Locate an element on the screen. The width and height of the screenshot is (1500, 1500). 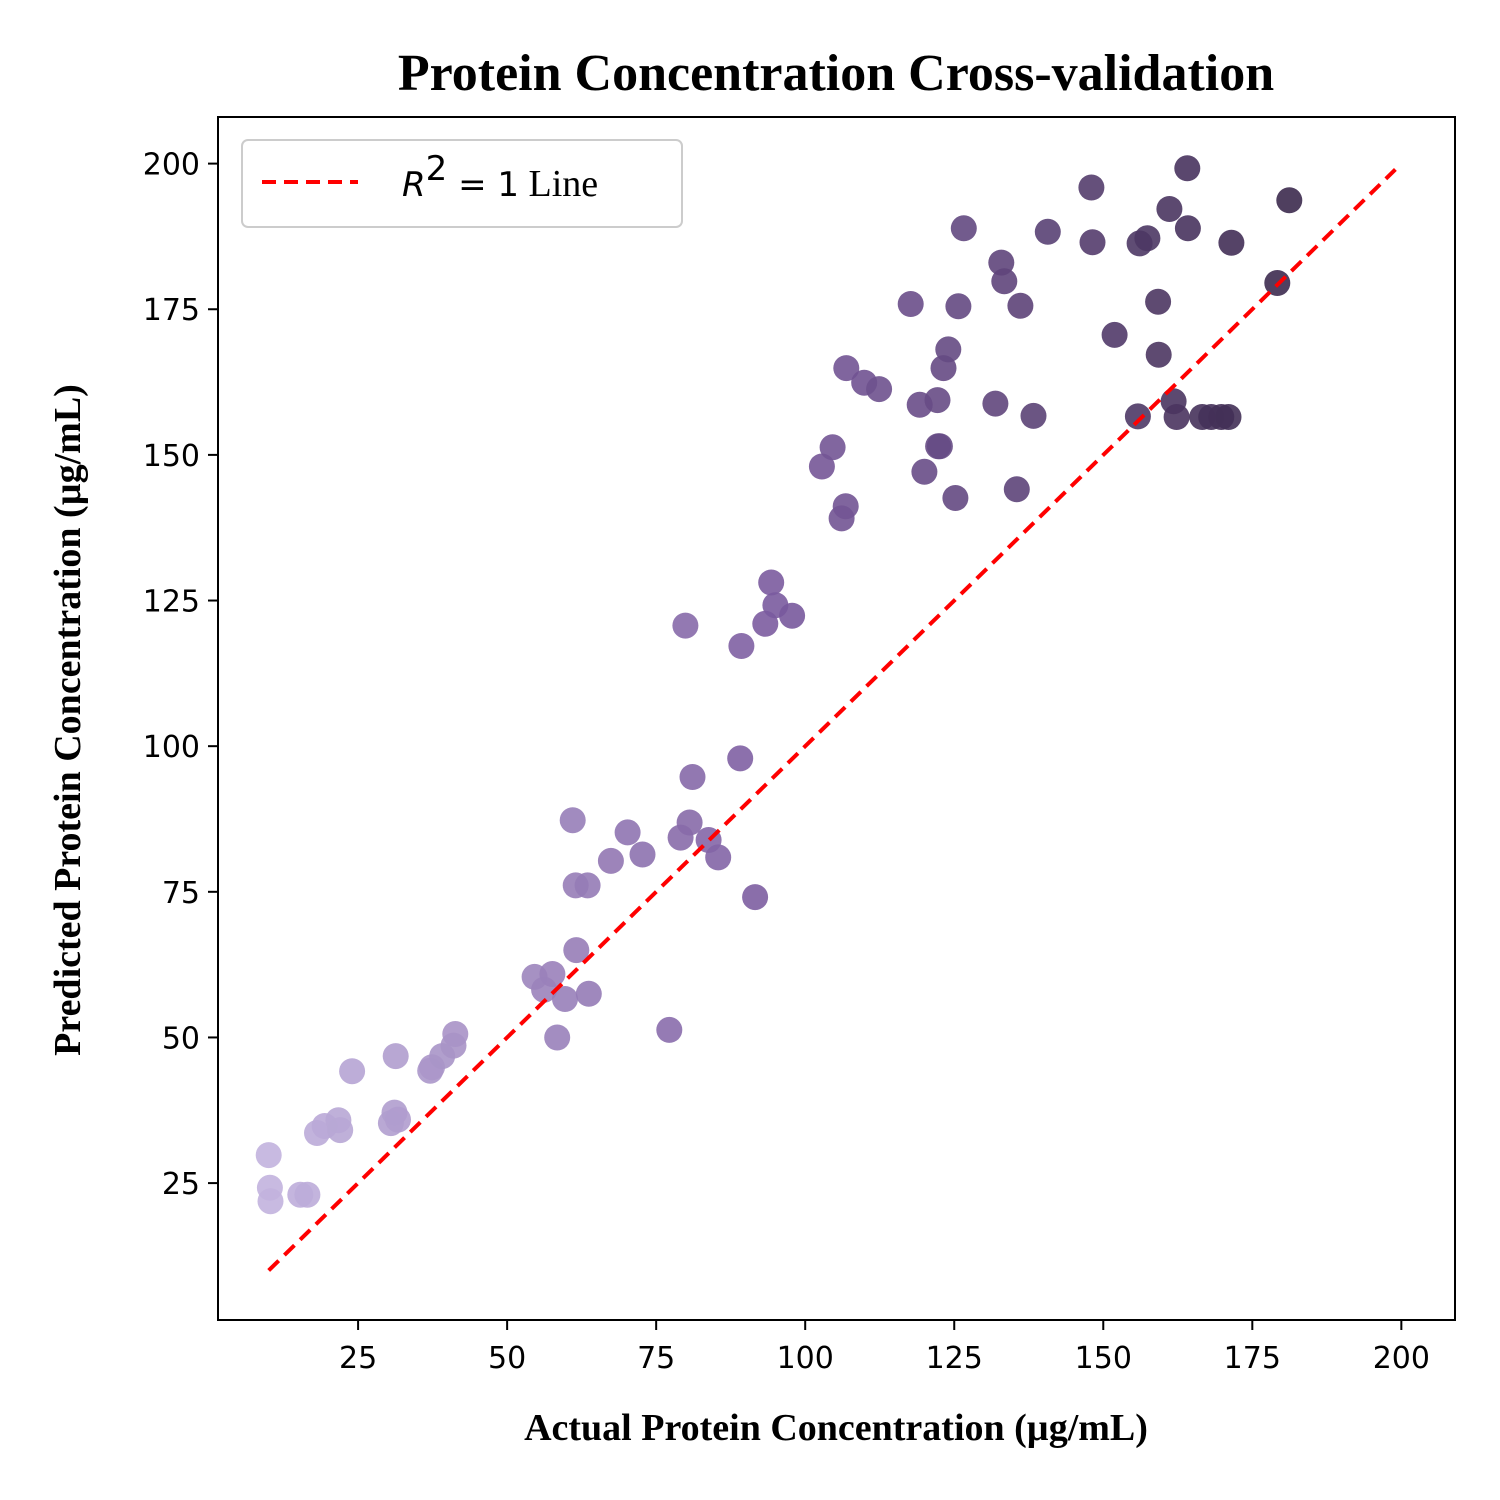
x-tick-label: 100 is located at coordinates (805, 1358).